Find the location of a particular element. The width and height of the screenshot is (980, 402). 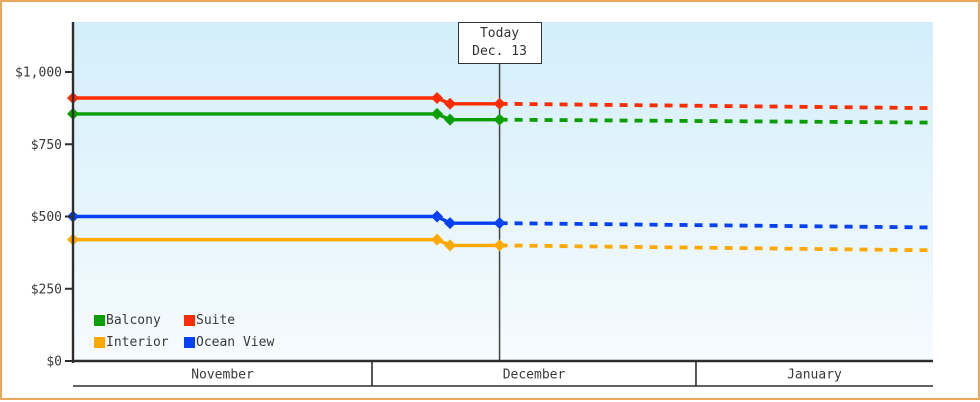

legend-label: Interior is located at coordinates (137, 342).